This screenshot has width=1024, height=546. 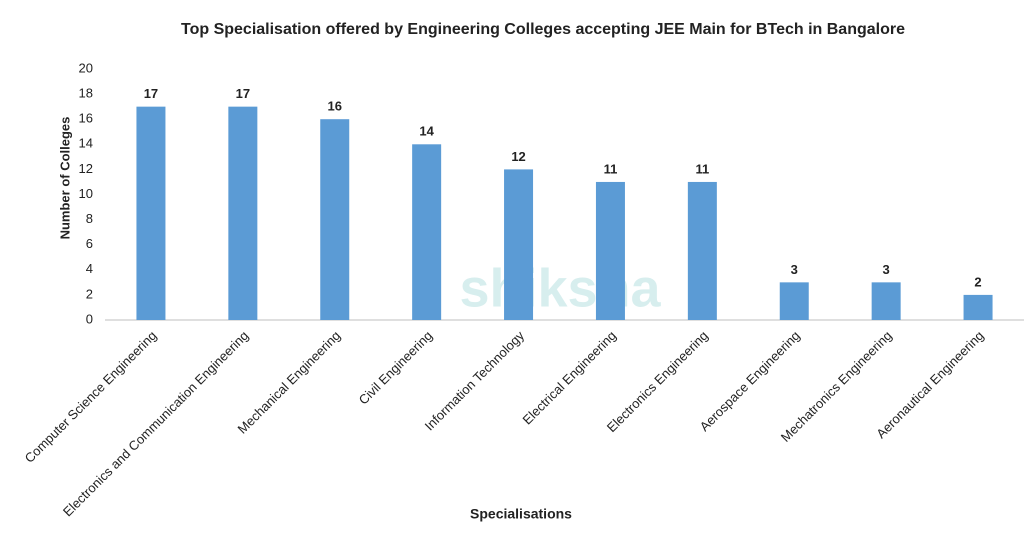 What do you see at coordinates (86, 93) in the screenshot?
I see `y-tick-label: 18` at bounding box center [86, 93].